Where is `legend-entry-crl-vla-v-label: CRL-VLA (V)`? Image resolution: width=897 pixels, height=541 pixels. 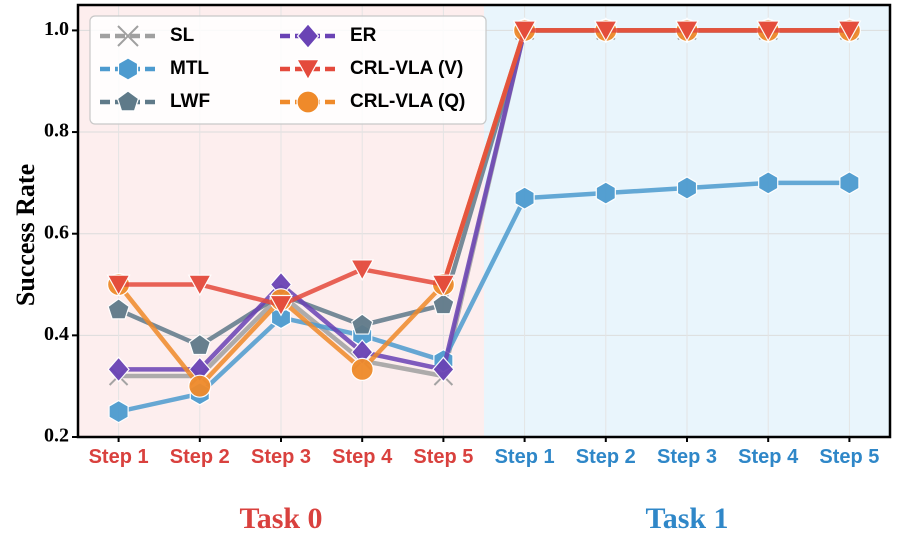
legend-entry-crl-vla-v-label: CRL-VLA (V) is located at coordinates (406, 68).